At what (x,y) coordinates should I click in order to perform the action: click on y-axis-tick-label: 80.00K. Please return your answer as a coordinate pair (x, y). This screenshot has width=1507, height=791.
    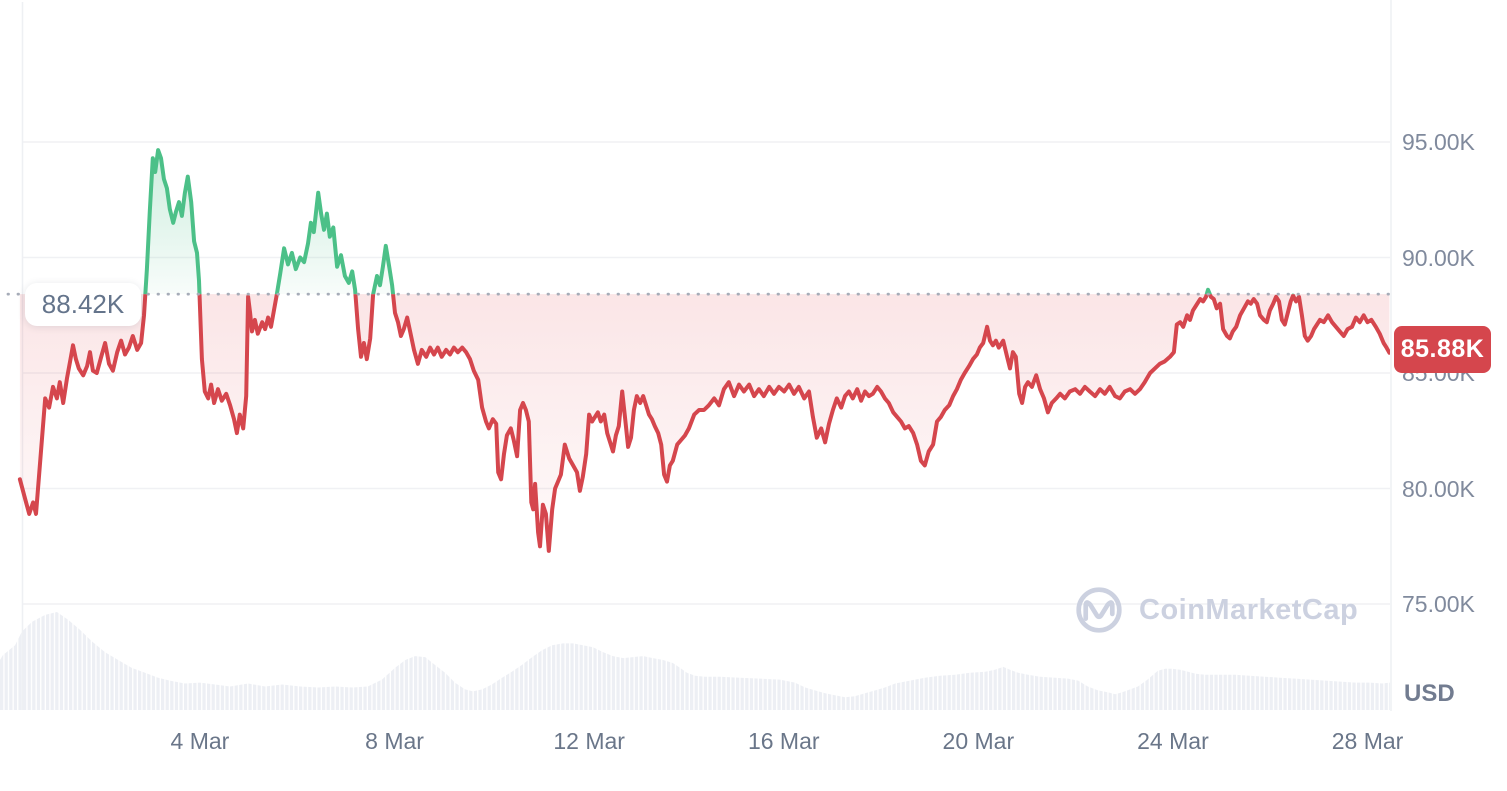
    Looking at the image, I should click on (1438, 488).